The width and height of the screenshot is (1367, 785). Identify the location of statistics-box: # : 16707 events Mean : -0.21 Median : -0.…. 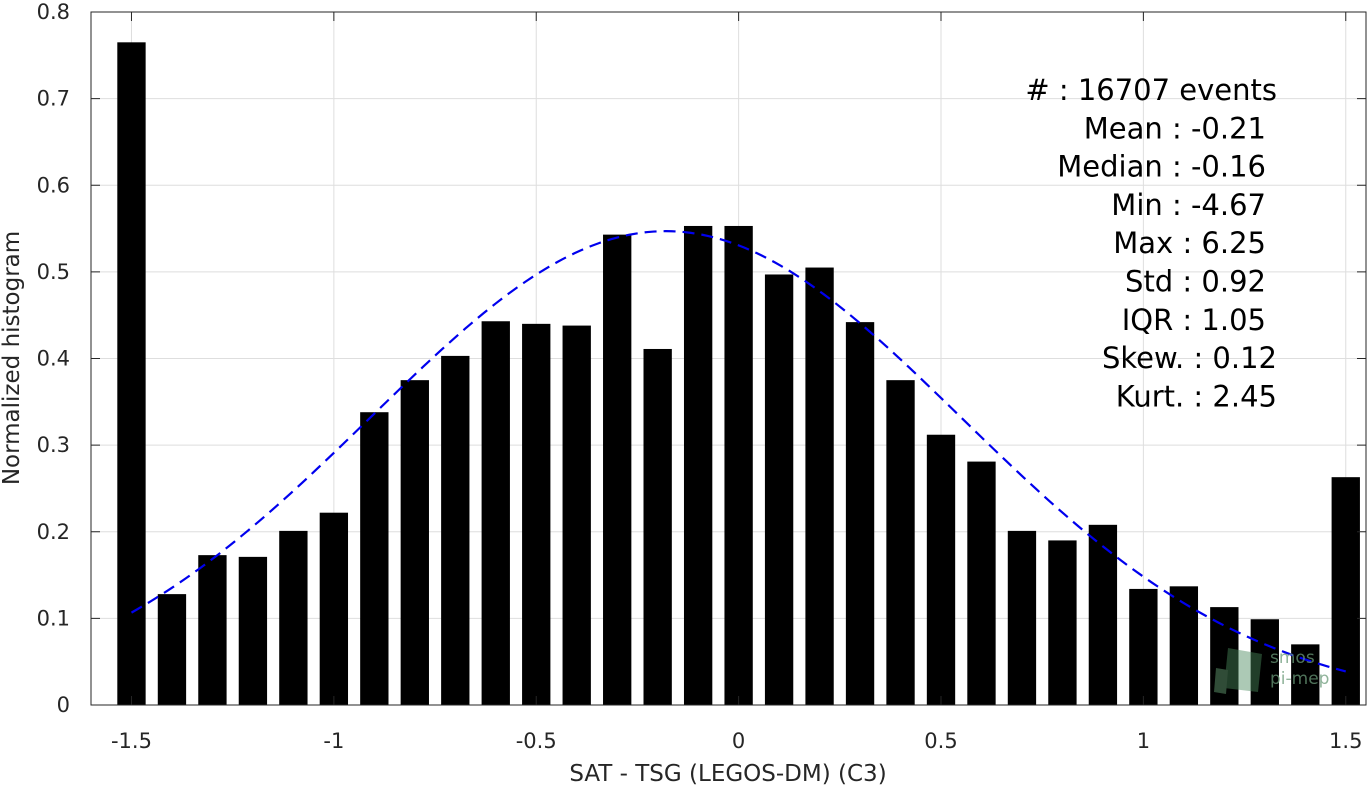
(1151, 243).